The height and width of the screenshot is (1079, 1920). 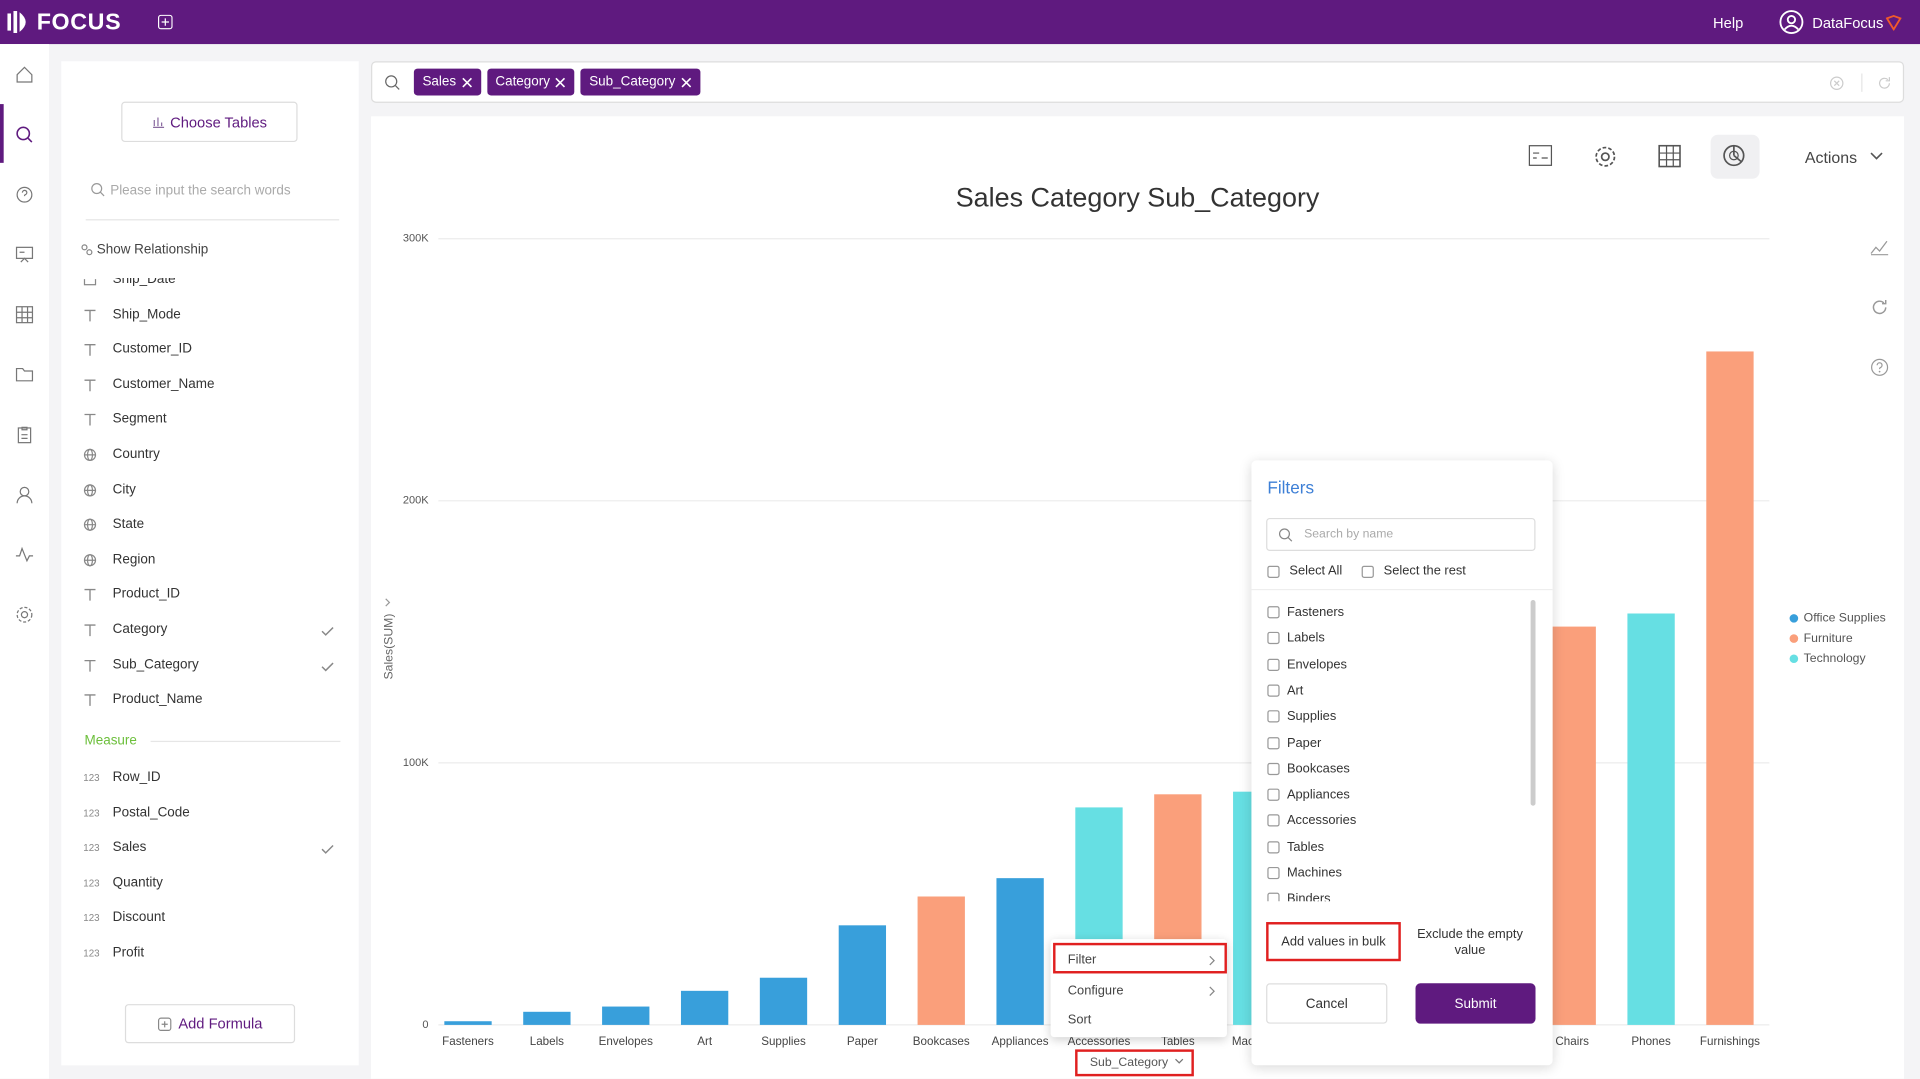 What do you see at coordinates (210, 1024) in the screenshot?
I see `add-formula-button: Add Formula` at bounding box center [210, 1024].